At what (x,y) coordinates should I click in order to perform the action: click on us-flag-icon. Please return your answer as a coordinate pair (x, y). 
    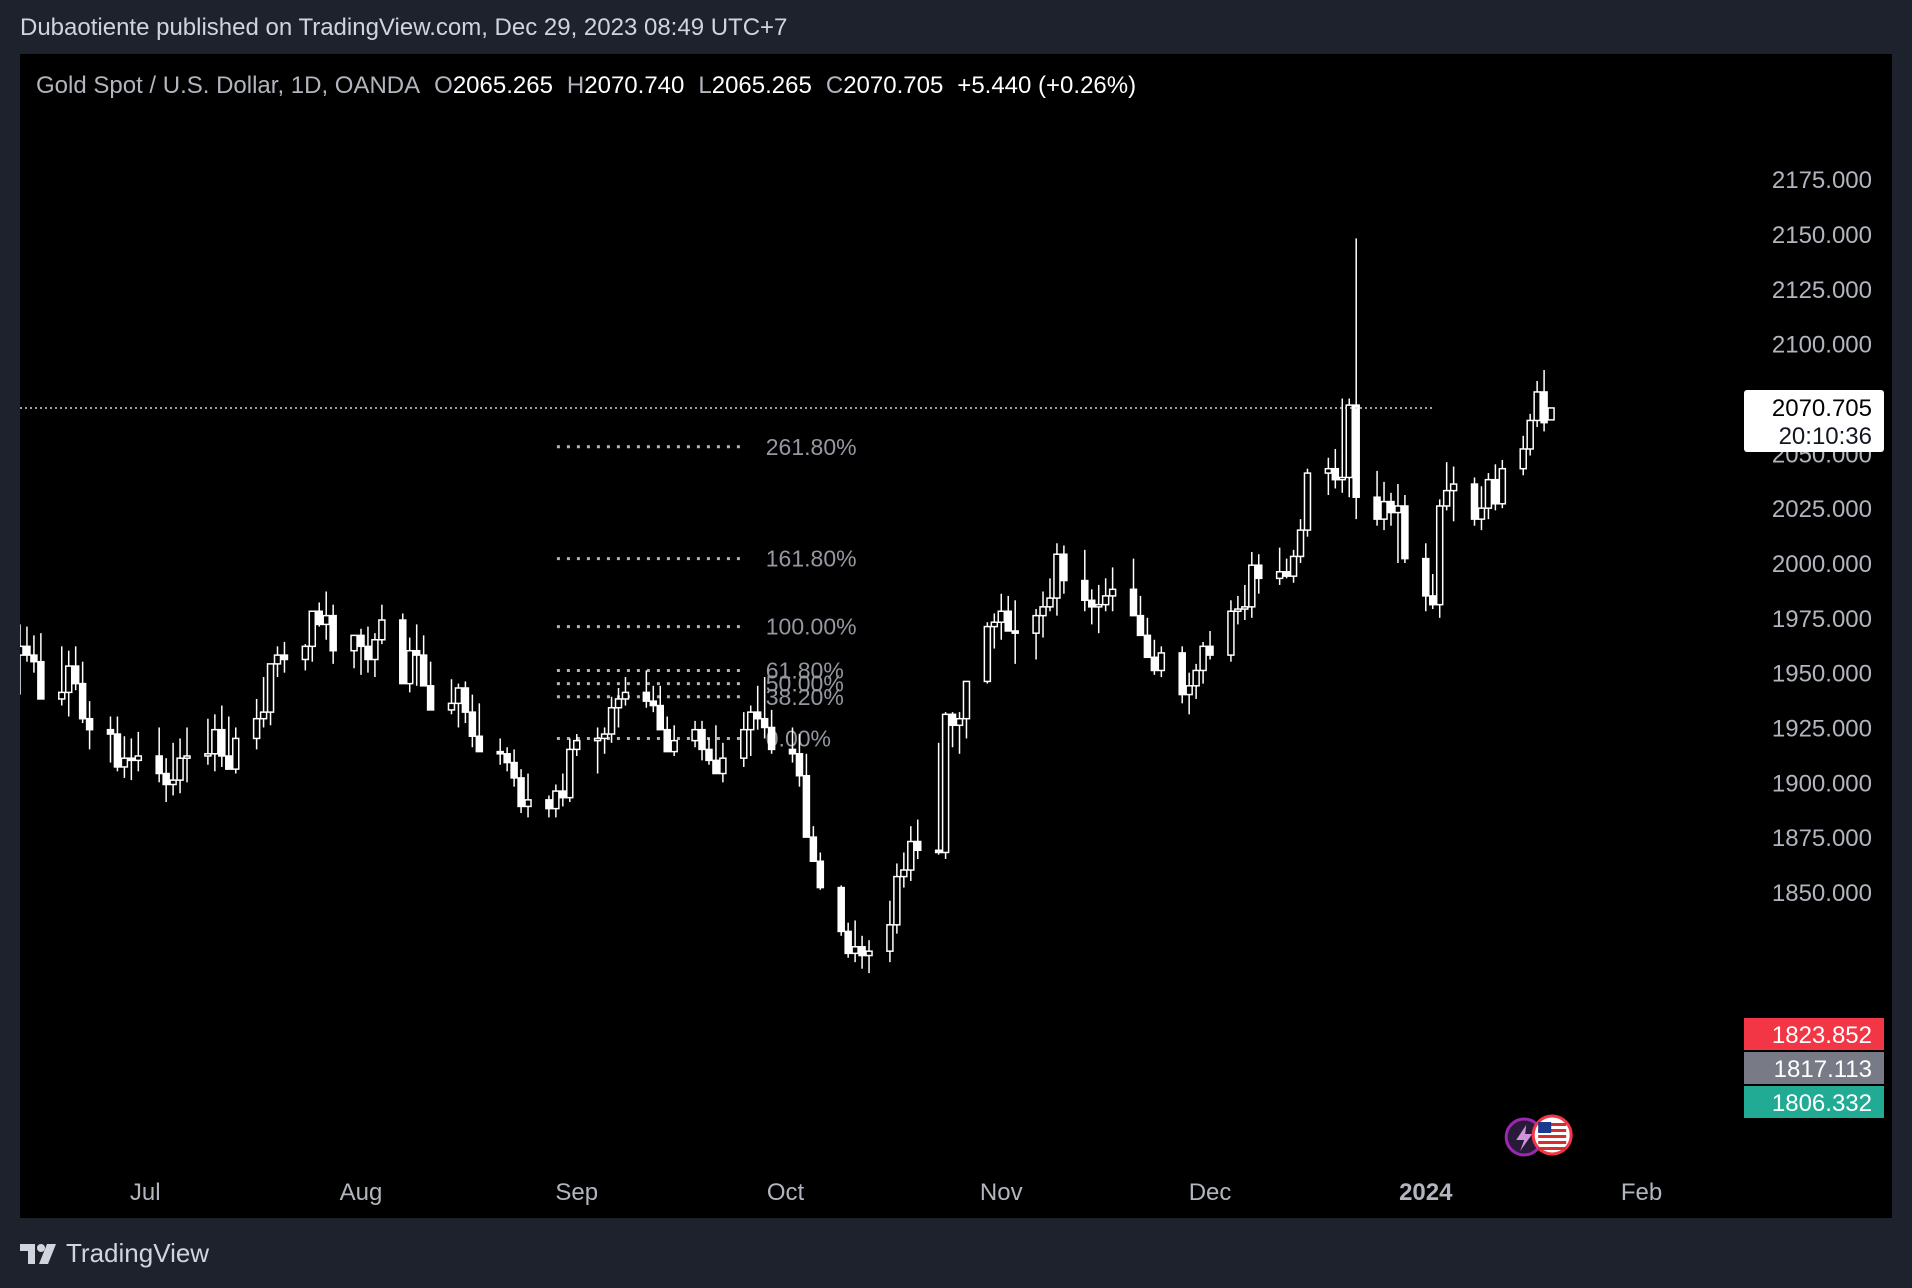
    Looking at the image, I should click on (1552, 1135).